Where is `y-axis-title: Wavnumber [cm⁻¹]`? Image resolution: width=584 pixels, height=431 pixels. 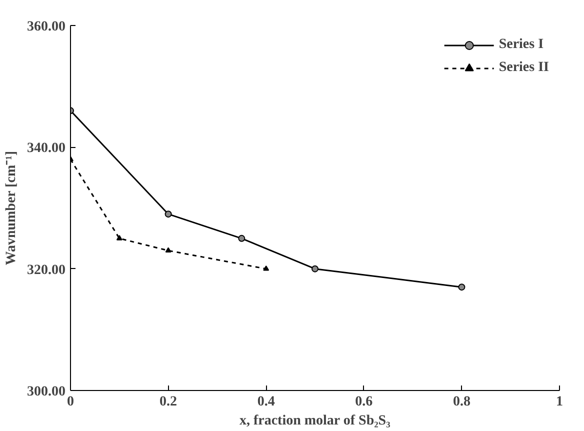
y-axis-title: Wavnumber [cm⁻¹] is located at coordinates (11, 208).